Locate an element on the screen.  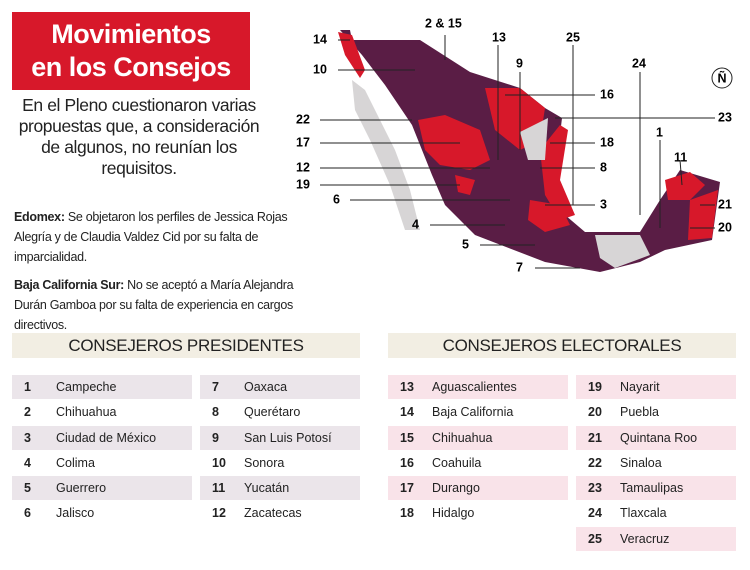
table-row: 10 Sonora is located at coordinates (280, 463).